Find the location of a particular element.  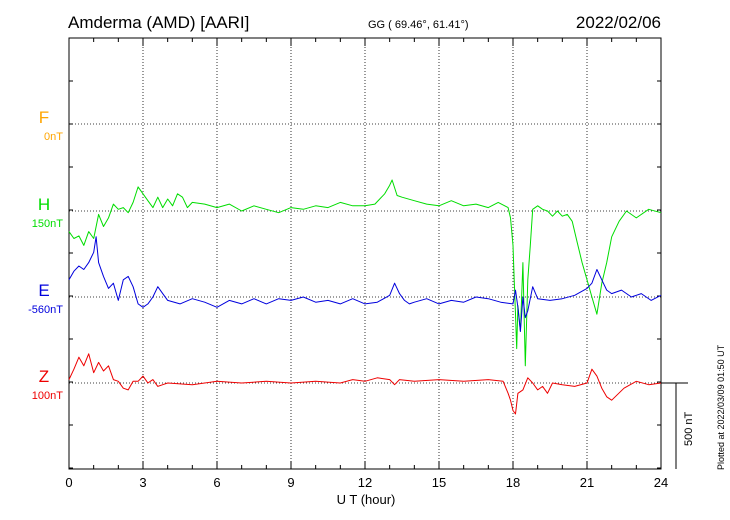

plotted-timestamp: Plotted at 2022/03/09 01:50 UT is located at coordinates (721, 407).